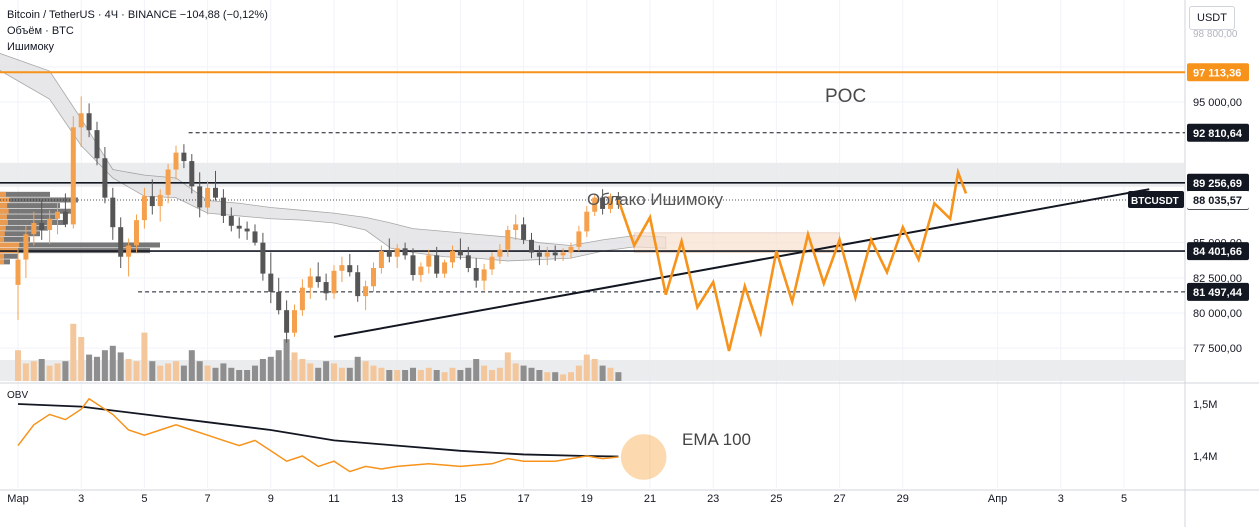 This screenshot has width=1259, height=527. Describe the element at coordinates (713, 499) in the screenshot. I see `time-tick-label: 23` at that location.